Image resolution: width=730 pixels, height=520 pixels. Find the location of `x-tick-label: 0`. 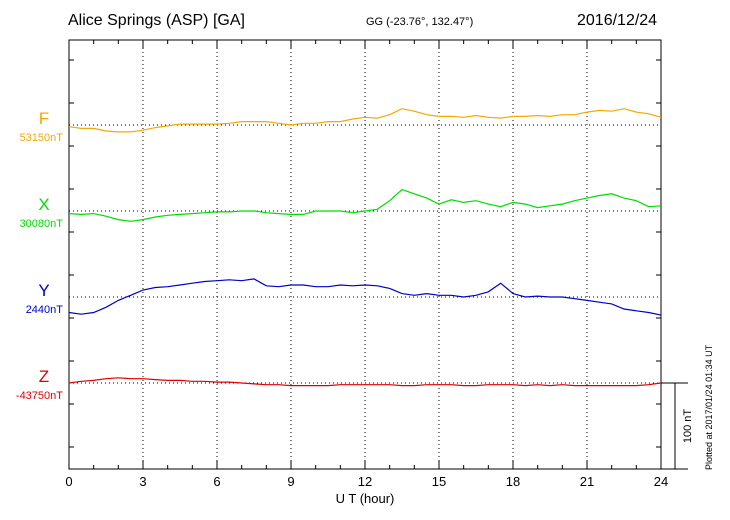

x-tick-label: 0 is located at coordinates (68, 481).